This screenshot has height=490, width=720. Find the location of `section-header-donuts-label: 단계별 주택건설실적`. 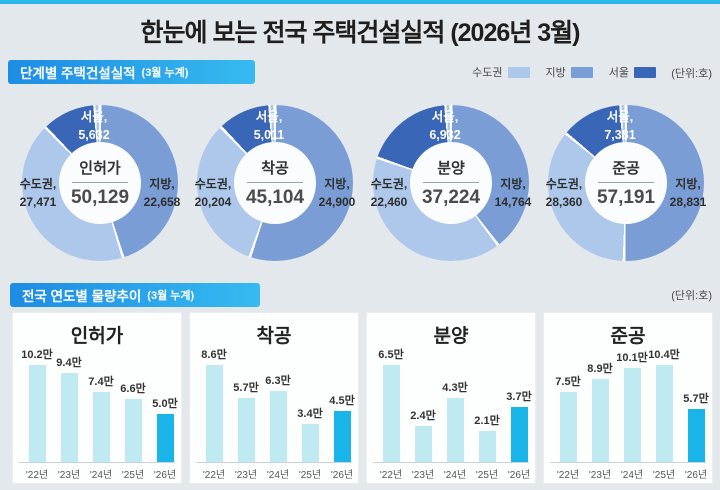

section-header-donuts-label: 단계별 주택건설실적 is located at coordinates (78, 73).